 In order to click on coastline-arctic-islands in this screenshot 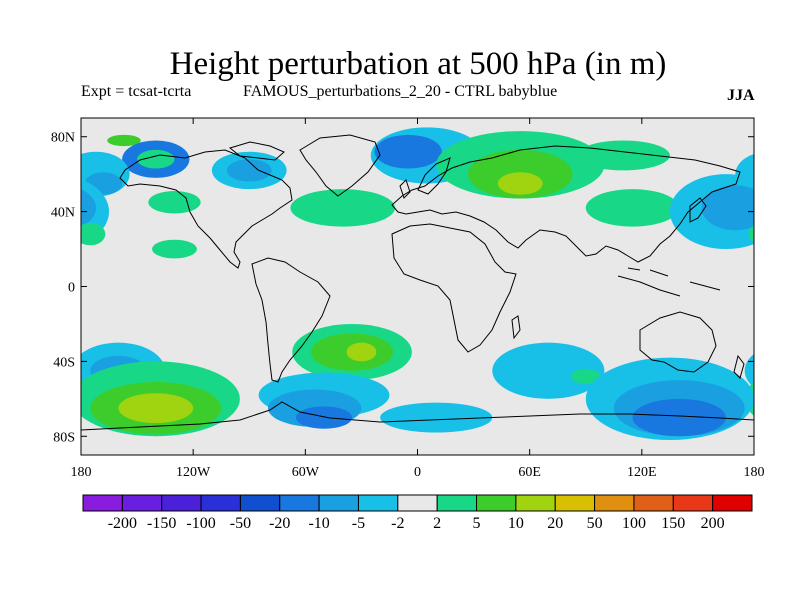, I will do `click(256, 151)`.